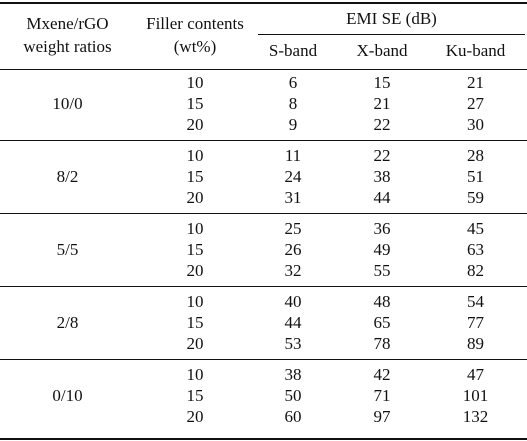 The width and height of the screenshot is (527, 441). What do you see at coordinates (293, 197) in the screenshot?
I see `s-band-cell: 31` at bounding box center [293, 197].